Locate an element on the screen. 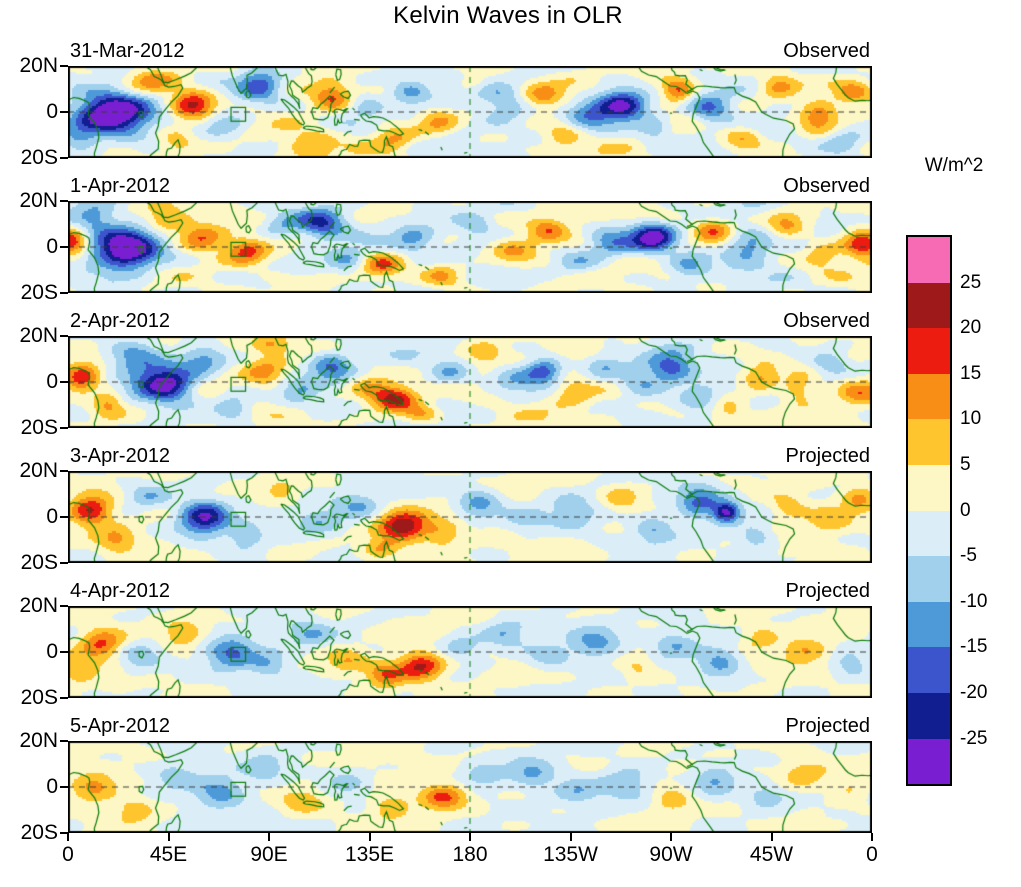  figure-title: Kelvin Waves in OLR is located at coordinates (508, 15).